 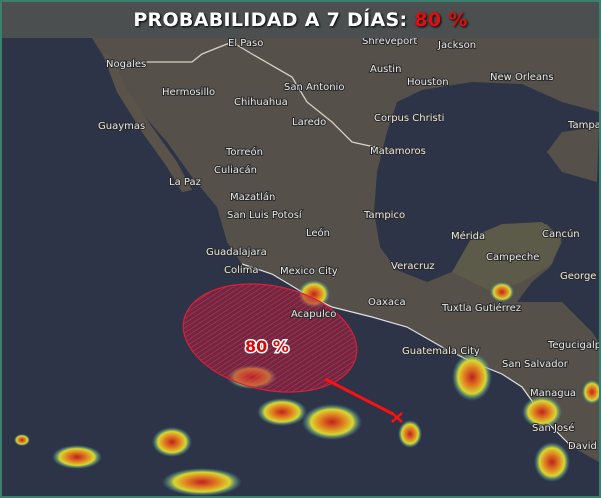 I want to click on city-label: Austin, so click(x=385, y=69).